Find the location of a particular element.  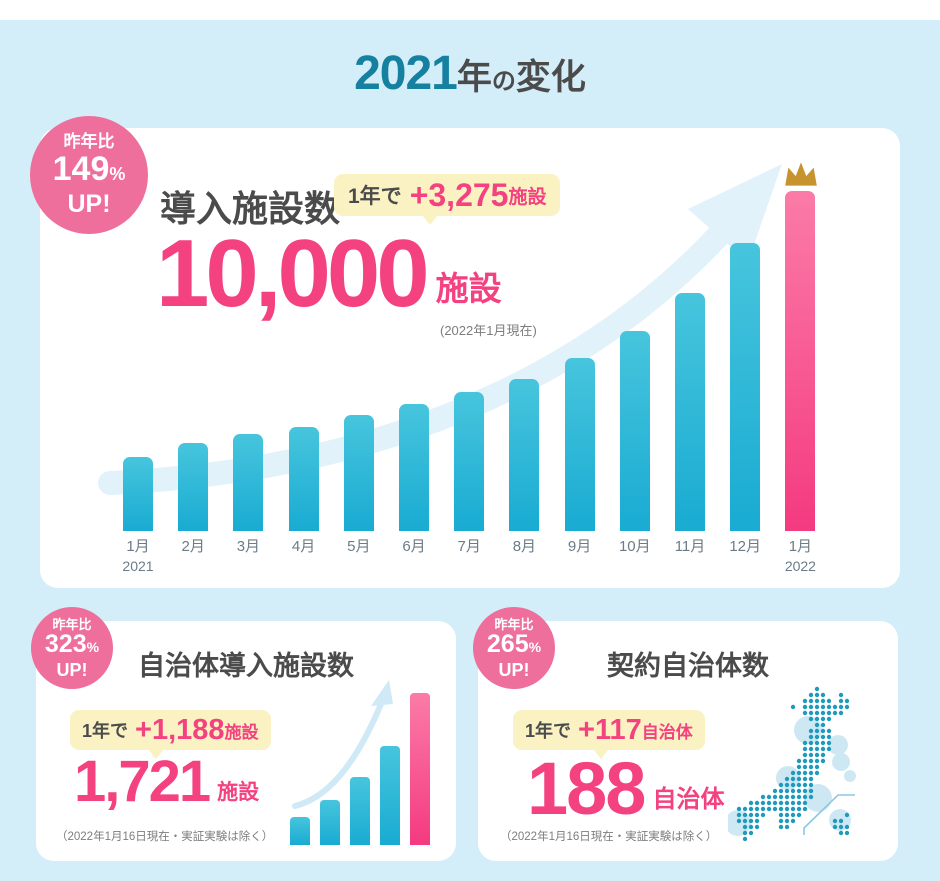

bar-2021-10月 is located at coordinates (634, 431).